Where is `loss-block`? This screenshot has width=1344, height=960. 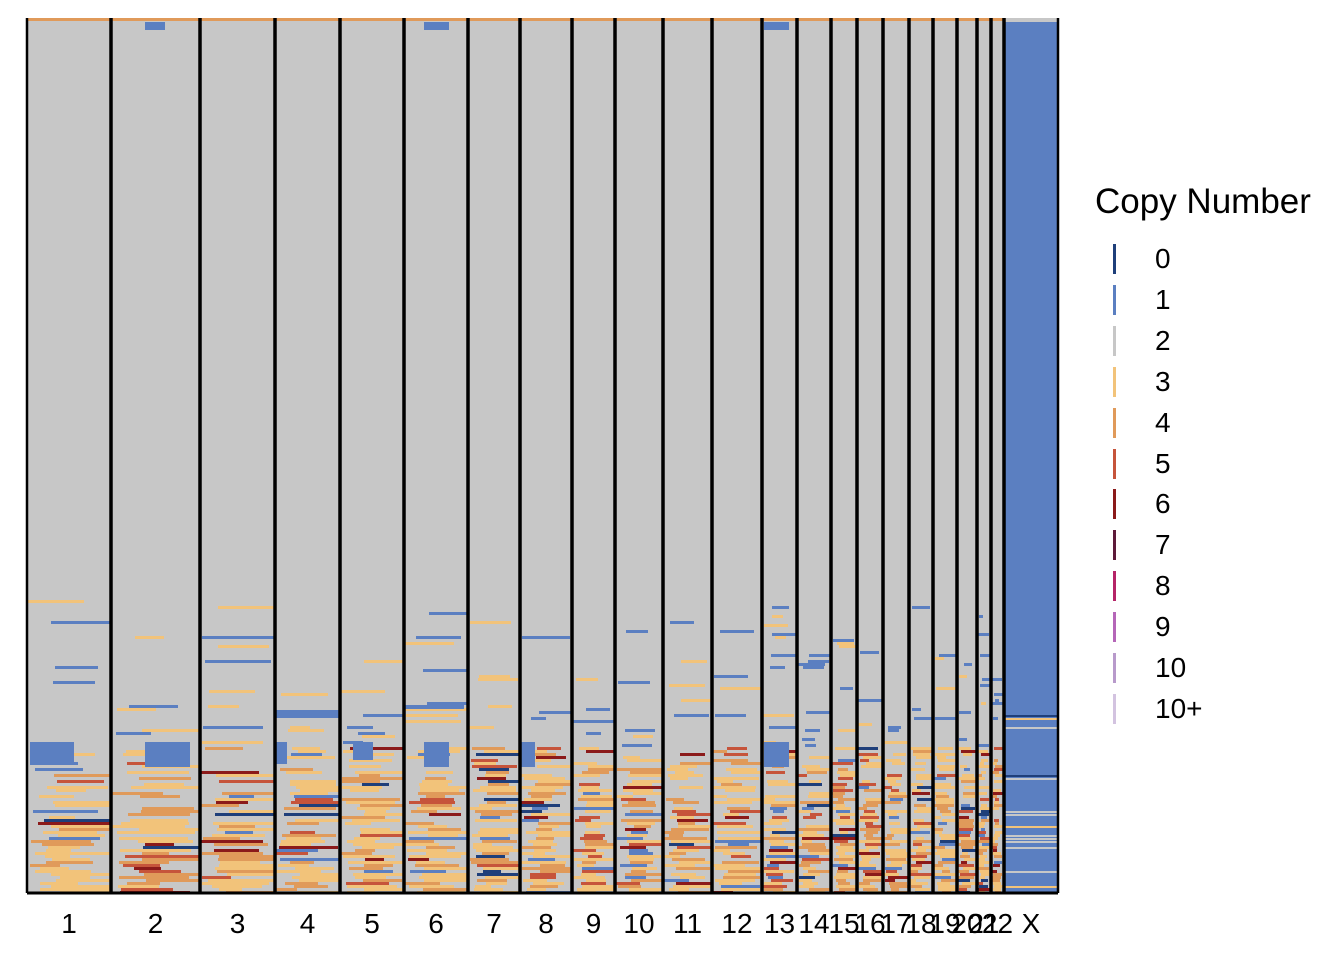 loss-block is located at coordinates (776, 26).